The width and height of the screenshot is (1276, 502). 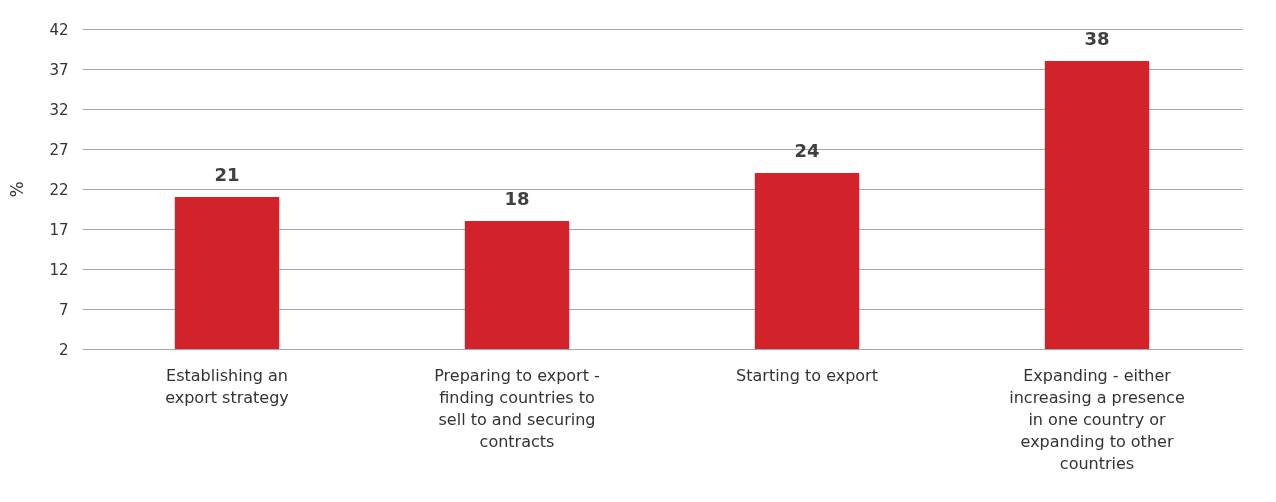 I want to click on y-tick-label: 22, so click(x=59, y=189).